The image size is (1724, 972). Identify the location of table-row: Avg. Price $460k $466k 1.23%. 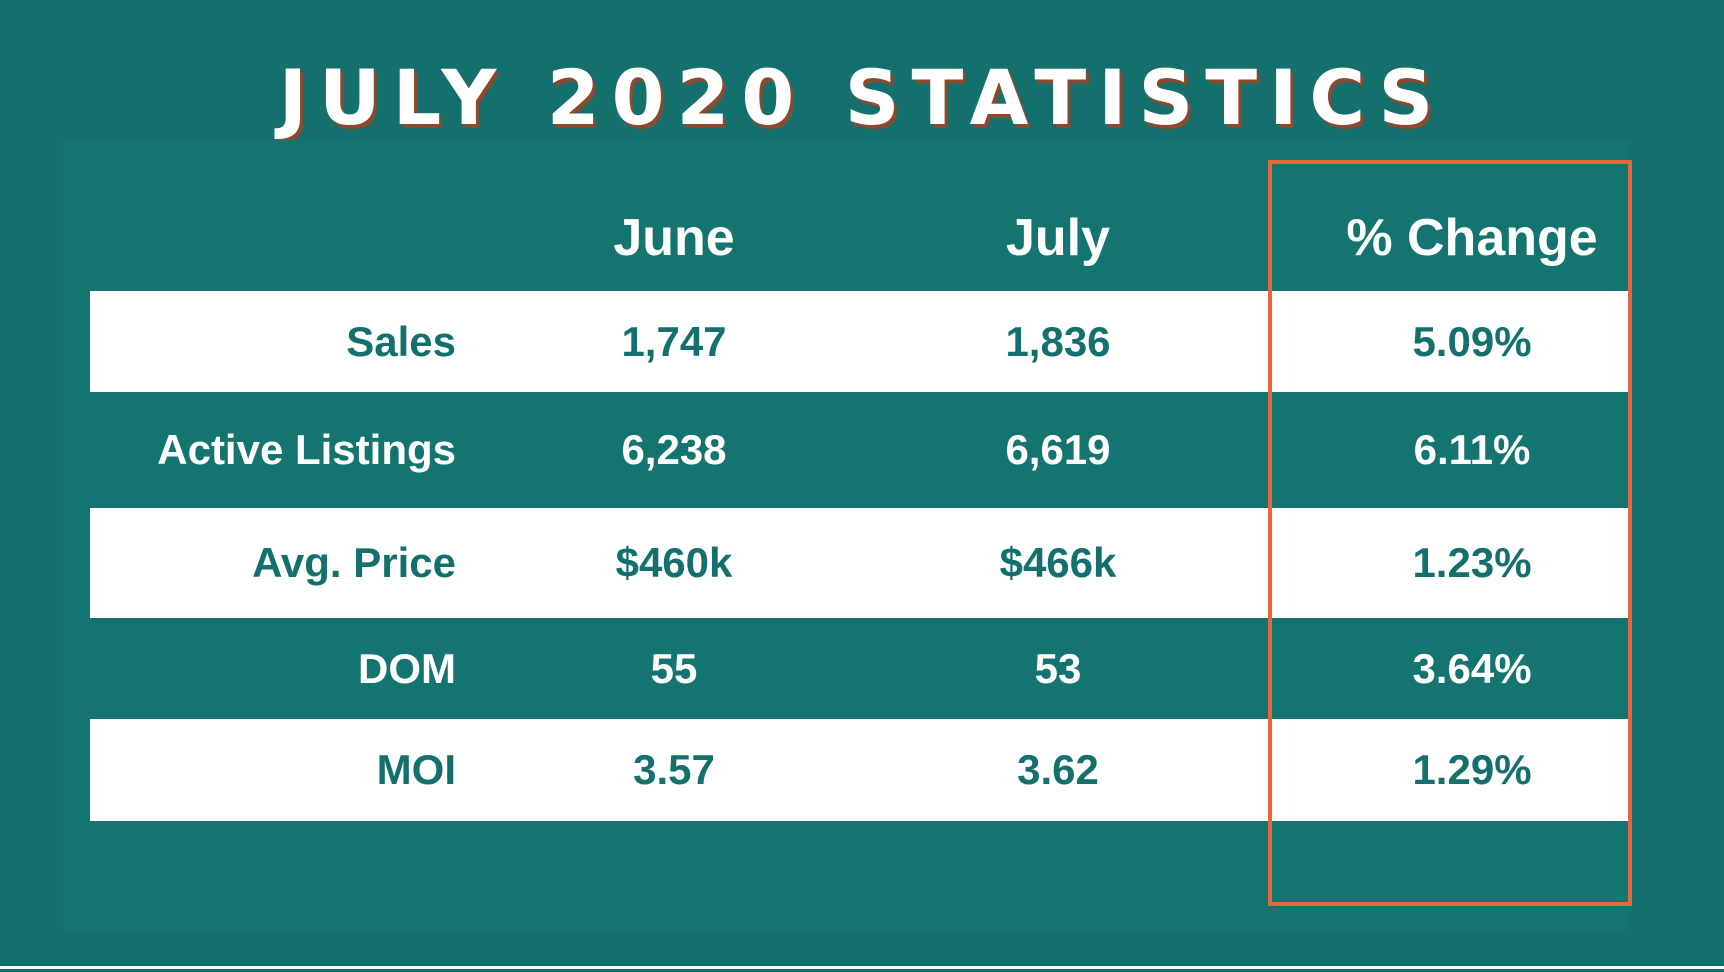
(860, 563).